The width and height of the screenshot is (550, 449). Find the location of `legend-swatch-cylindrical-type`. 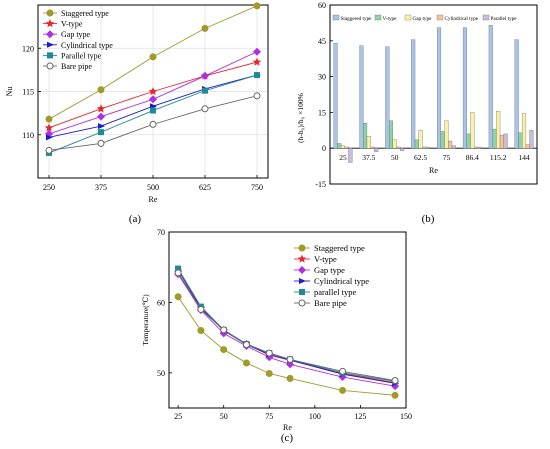

legend-swatch-cylindrical-type is located at coordinates (440, 17).